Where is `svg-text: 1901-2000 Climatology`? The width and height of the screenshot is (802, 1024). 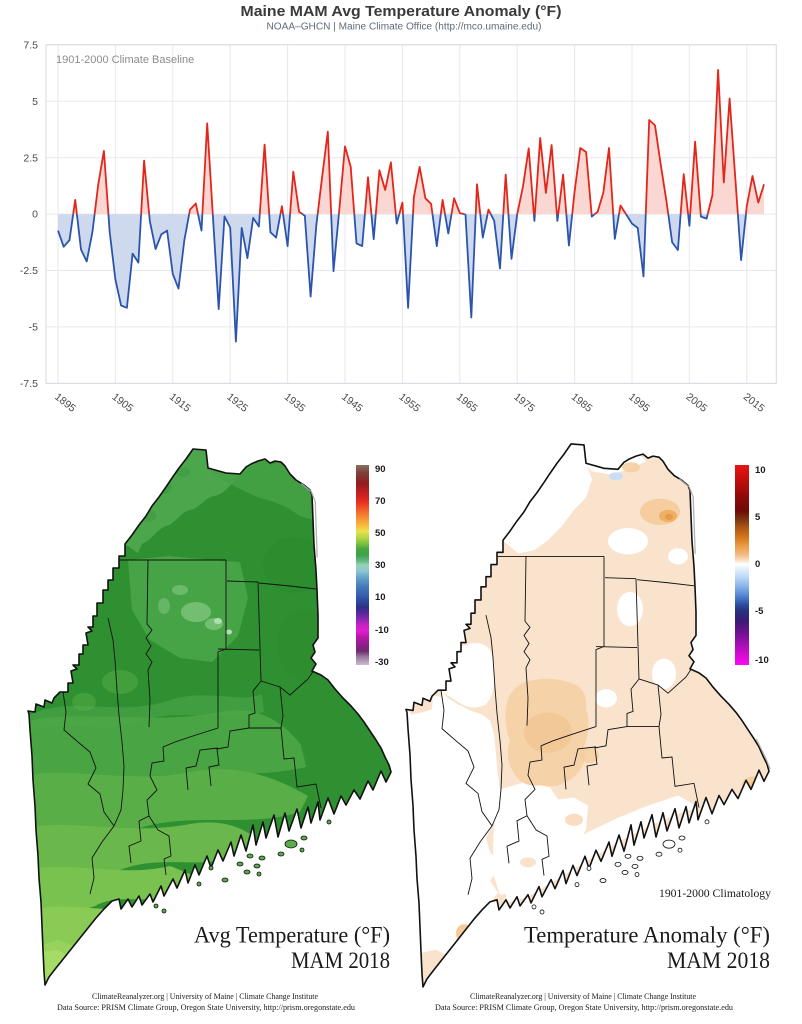 svg-text: 1901-2000 Climatology is located at coordinates (715, 893).